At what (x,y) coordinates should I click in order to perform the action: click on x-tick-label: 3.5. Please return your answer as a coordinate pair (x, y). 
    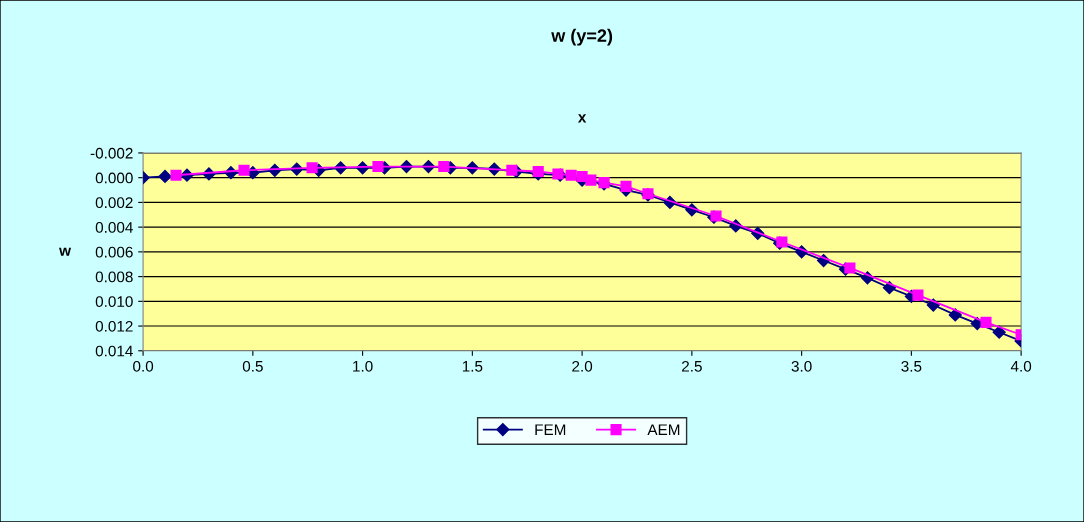
    Looking at the image, I should click on (911, 366).